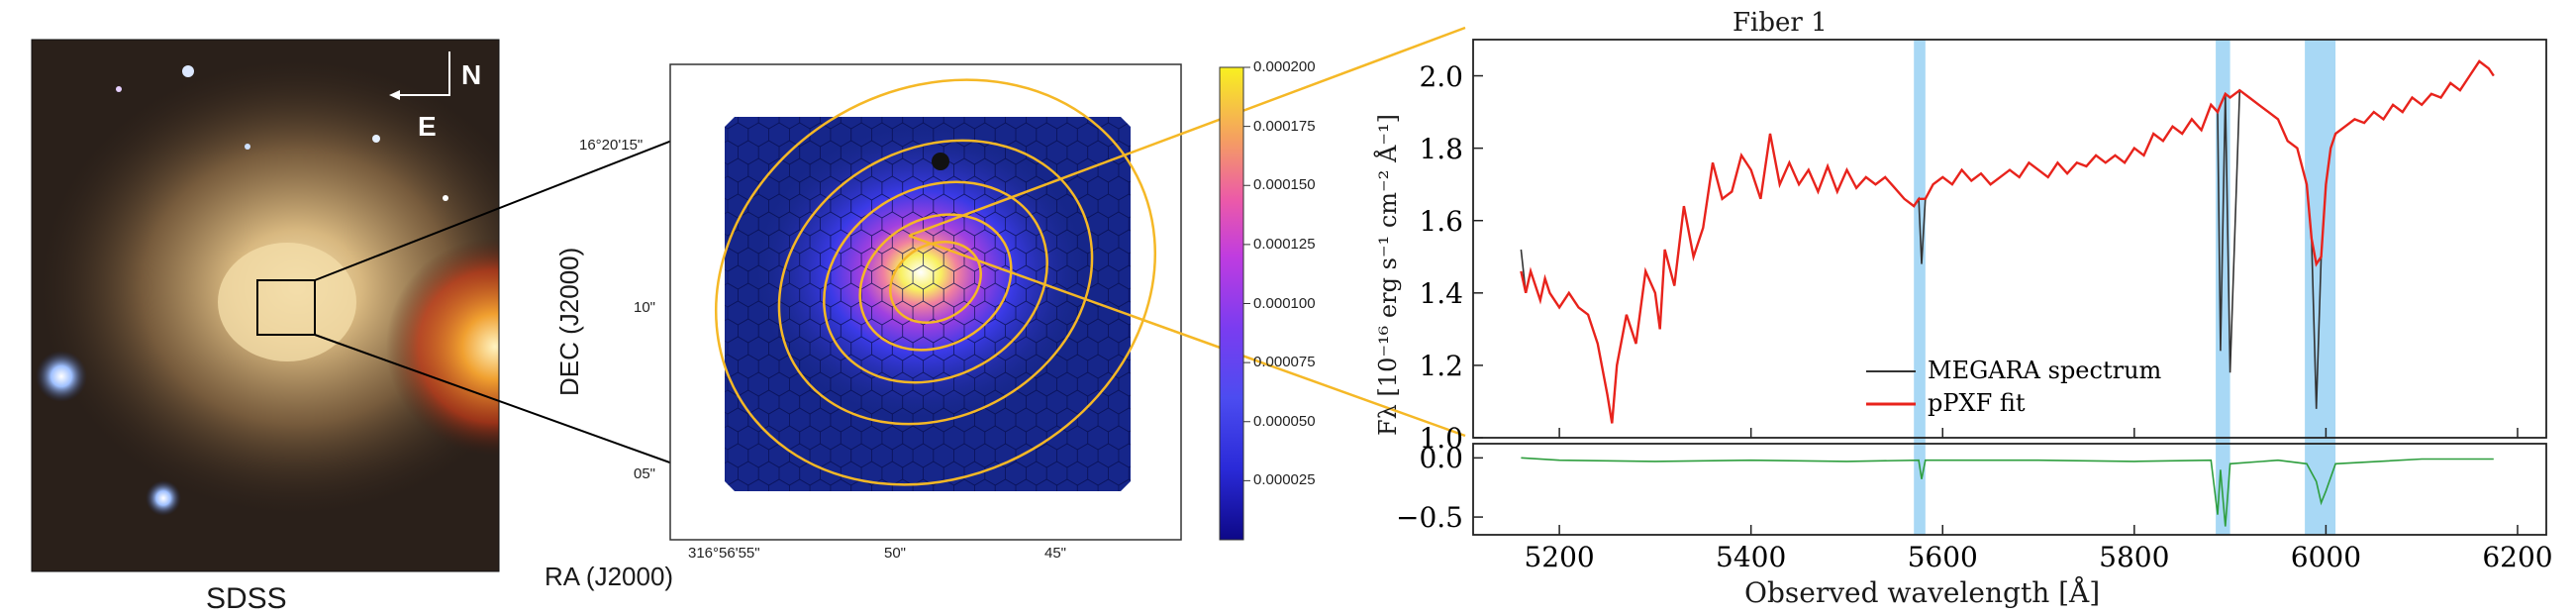 The width and height of the screenshot is (2576, 616). What do you see at coordinates (1284, 66) in the screenshot?
I see `colorbar-tick-label: 0.000200` at bounding box center [1284, 66].